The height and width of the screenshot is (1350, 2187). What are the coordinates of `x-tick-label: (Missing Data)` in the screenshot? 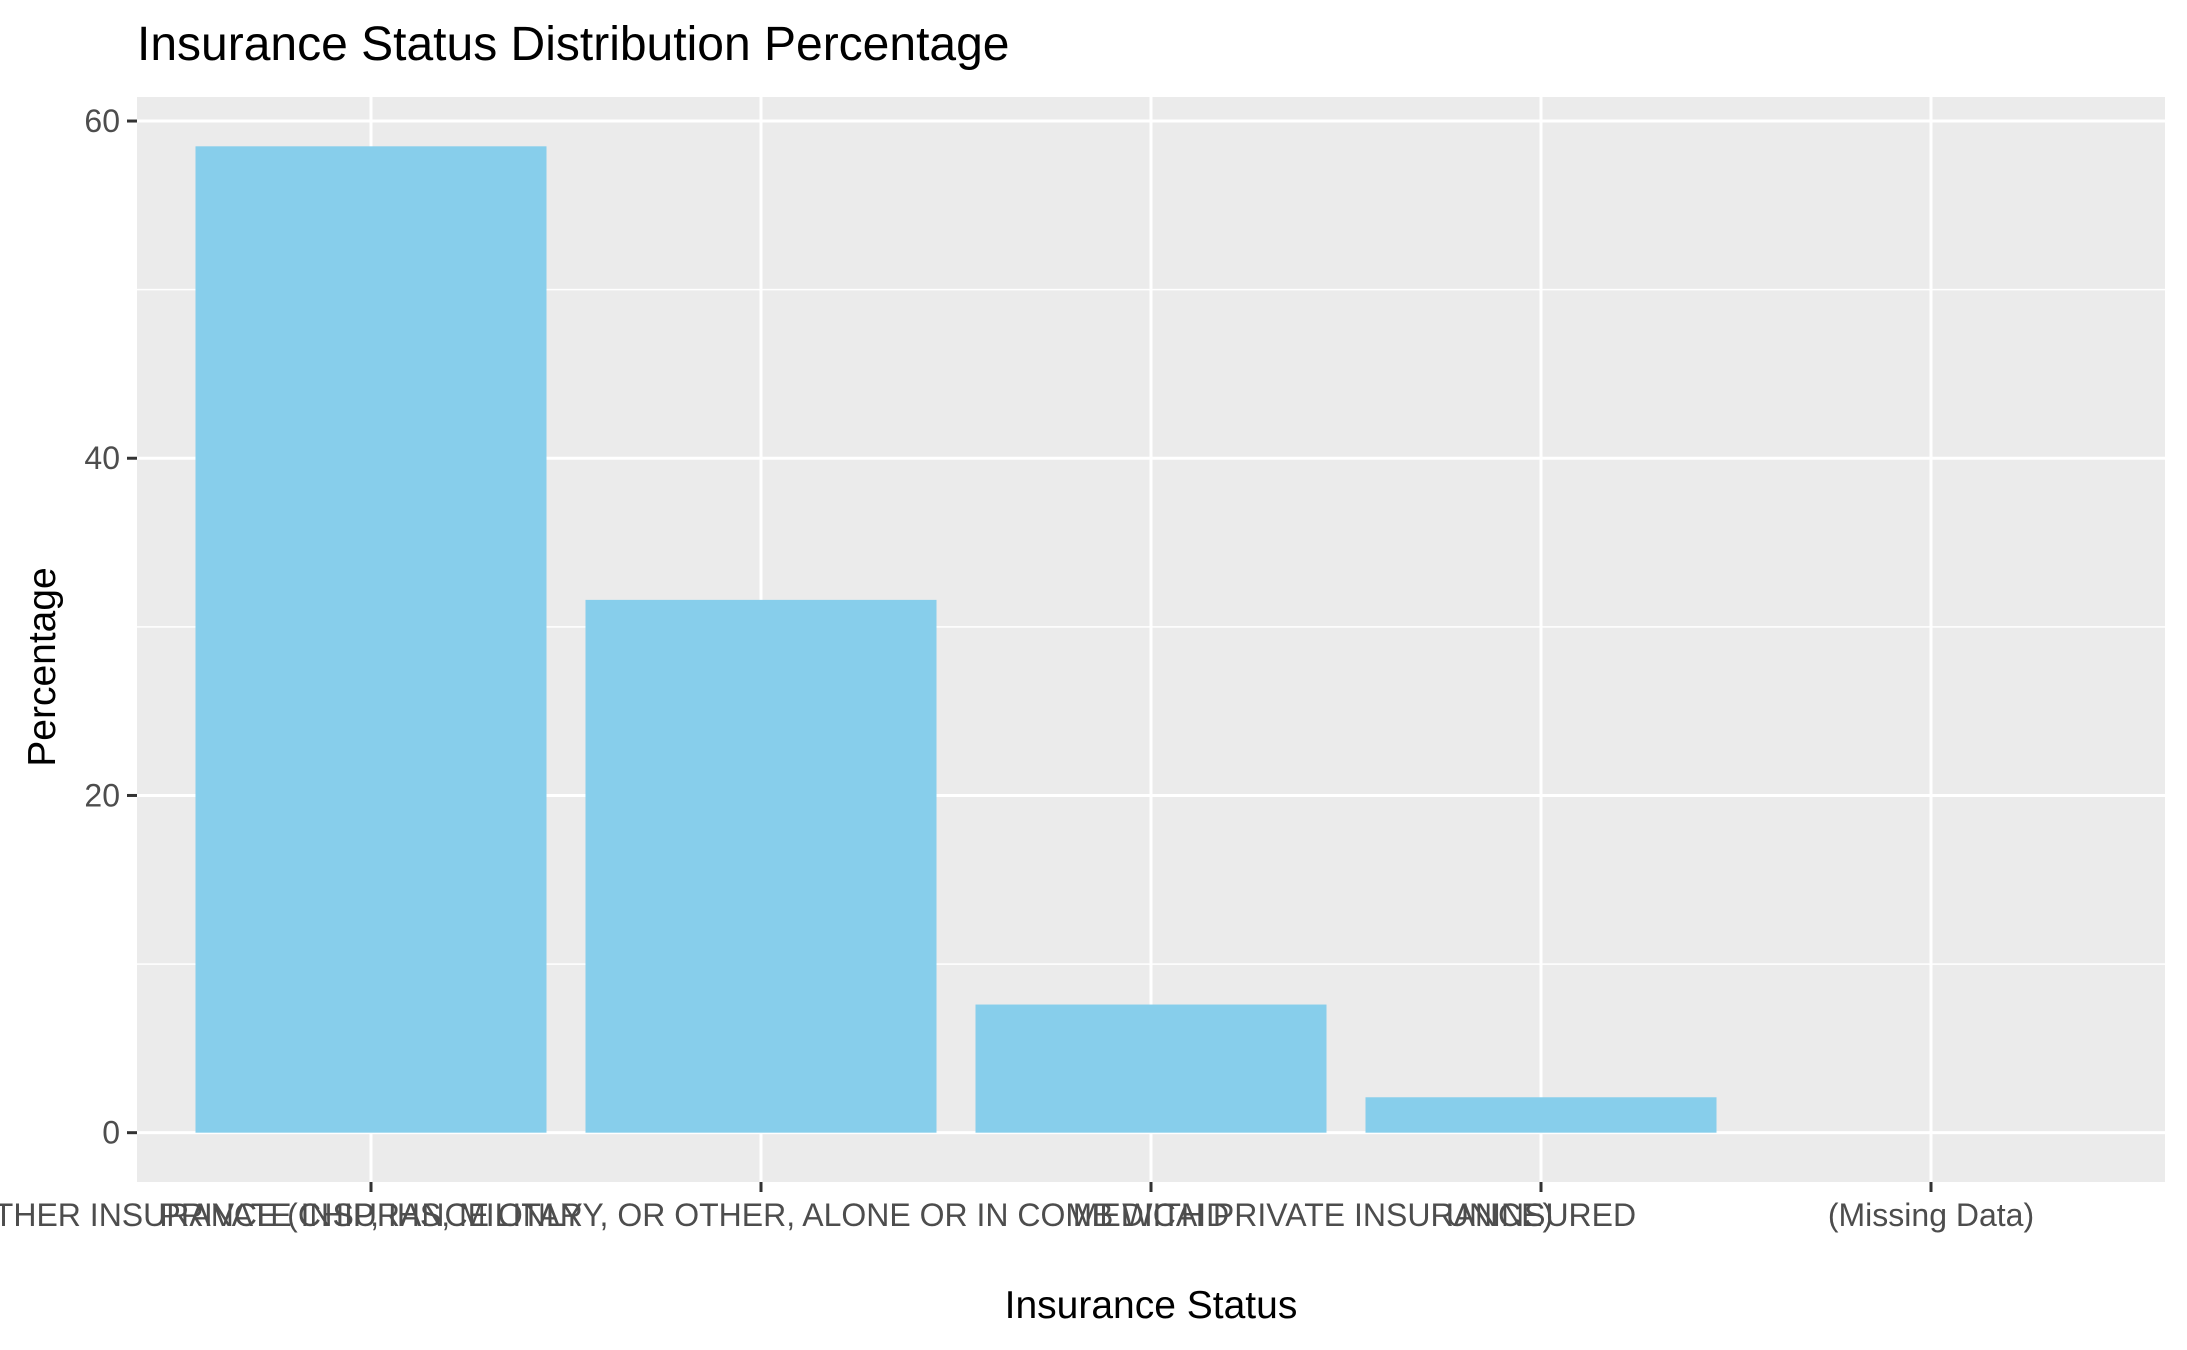 It's located at (1931, 1215).